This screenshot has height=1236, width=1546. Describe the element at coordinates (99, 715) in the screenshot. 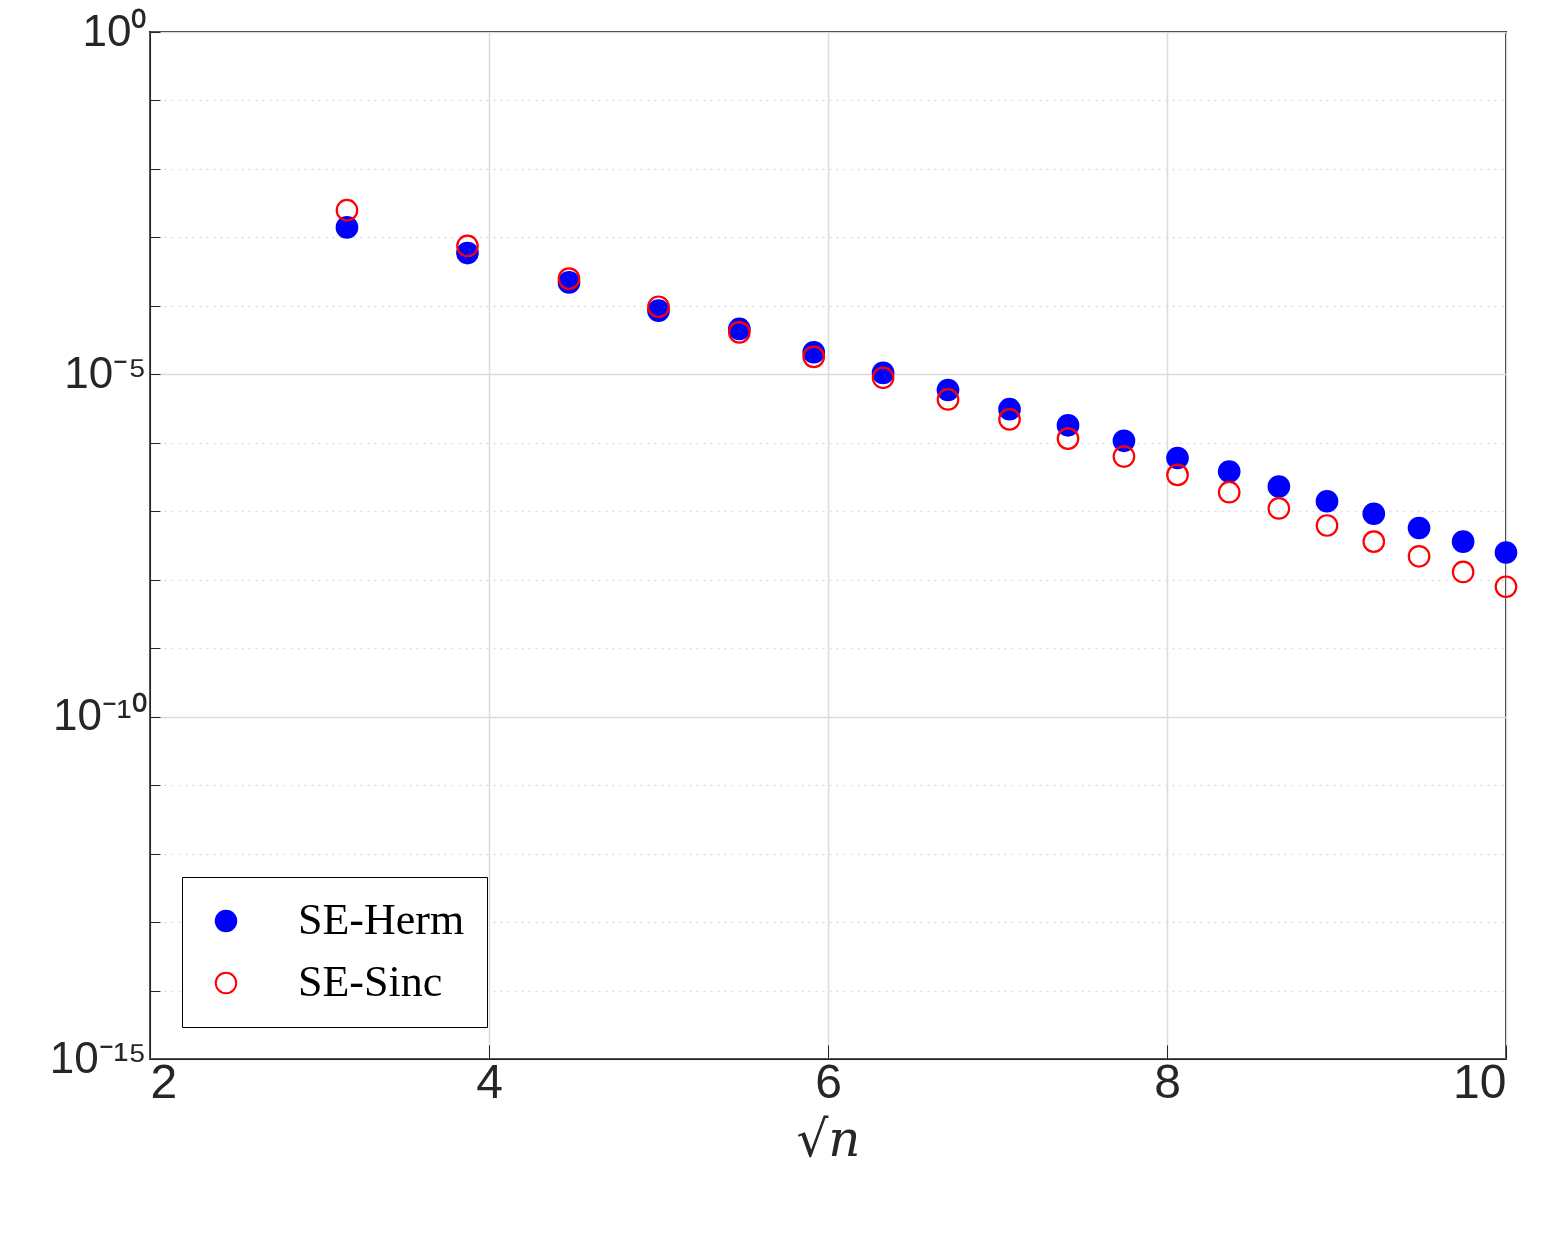

I see `y-tick-label: 10⁻¹⁰` at that location.